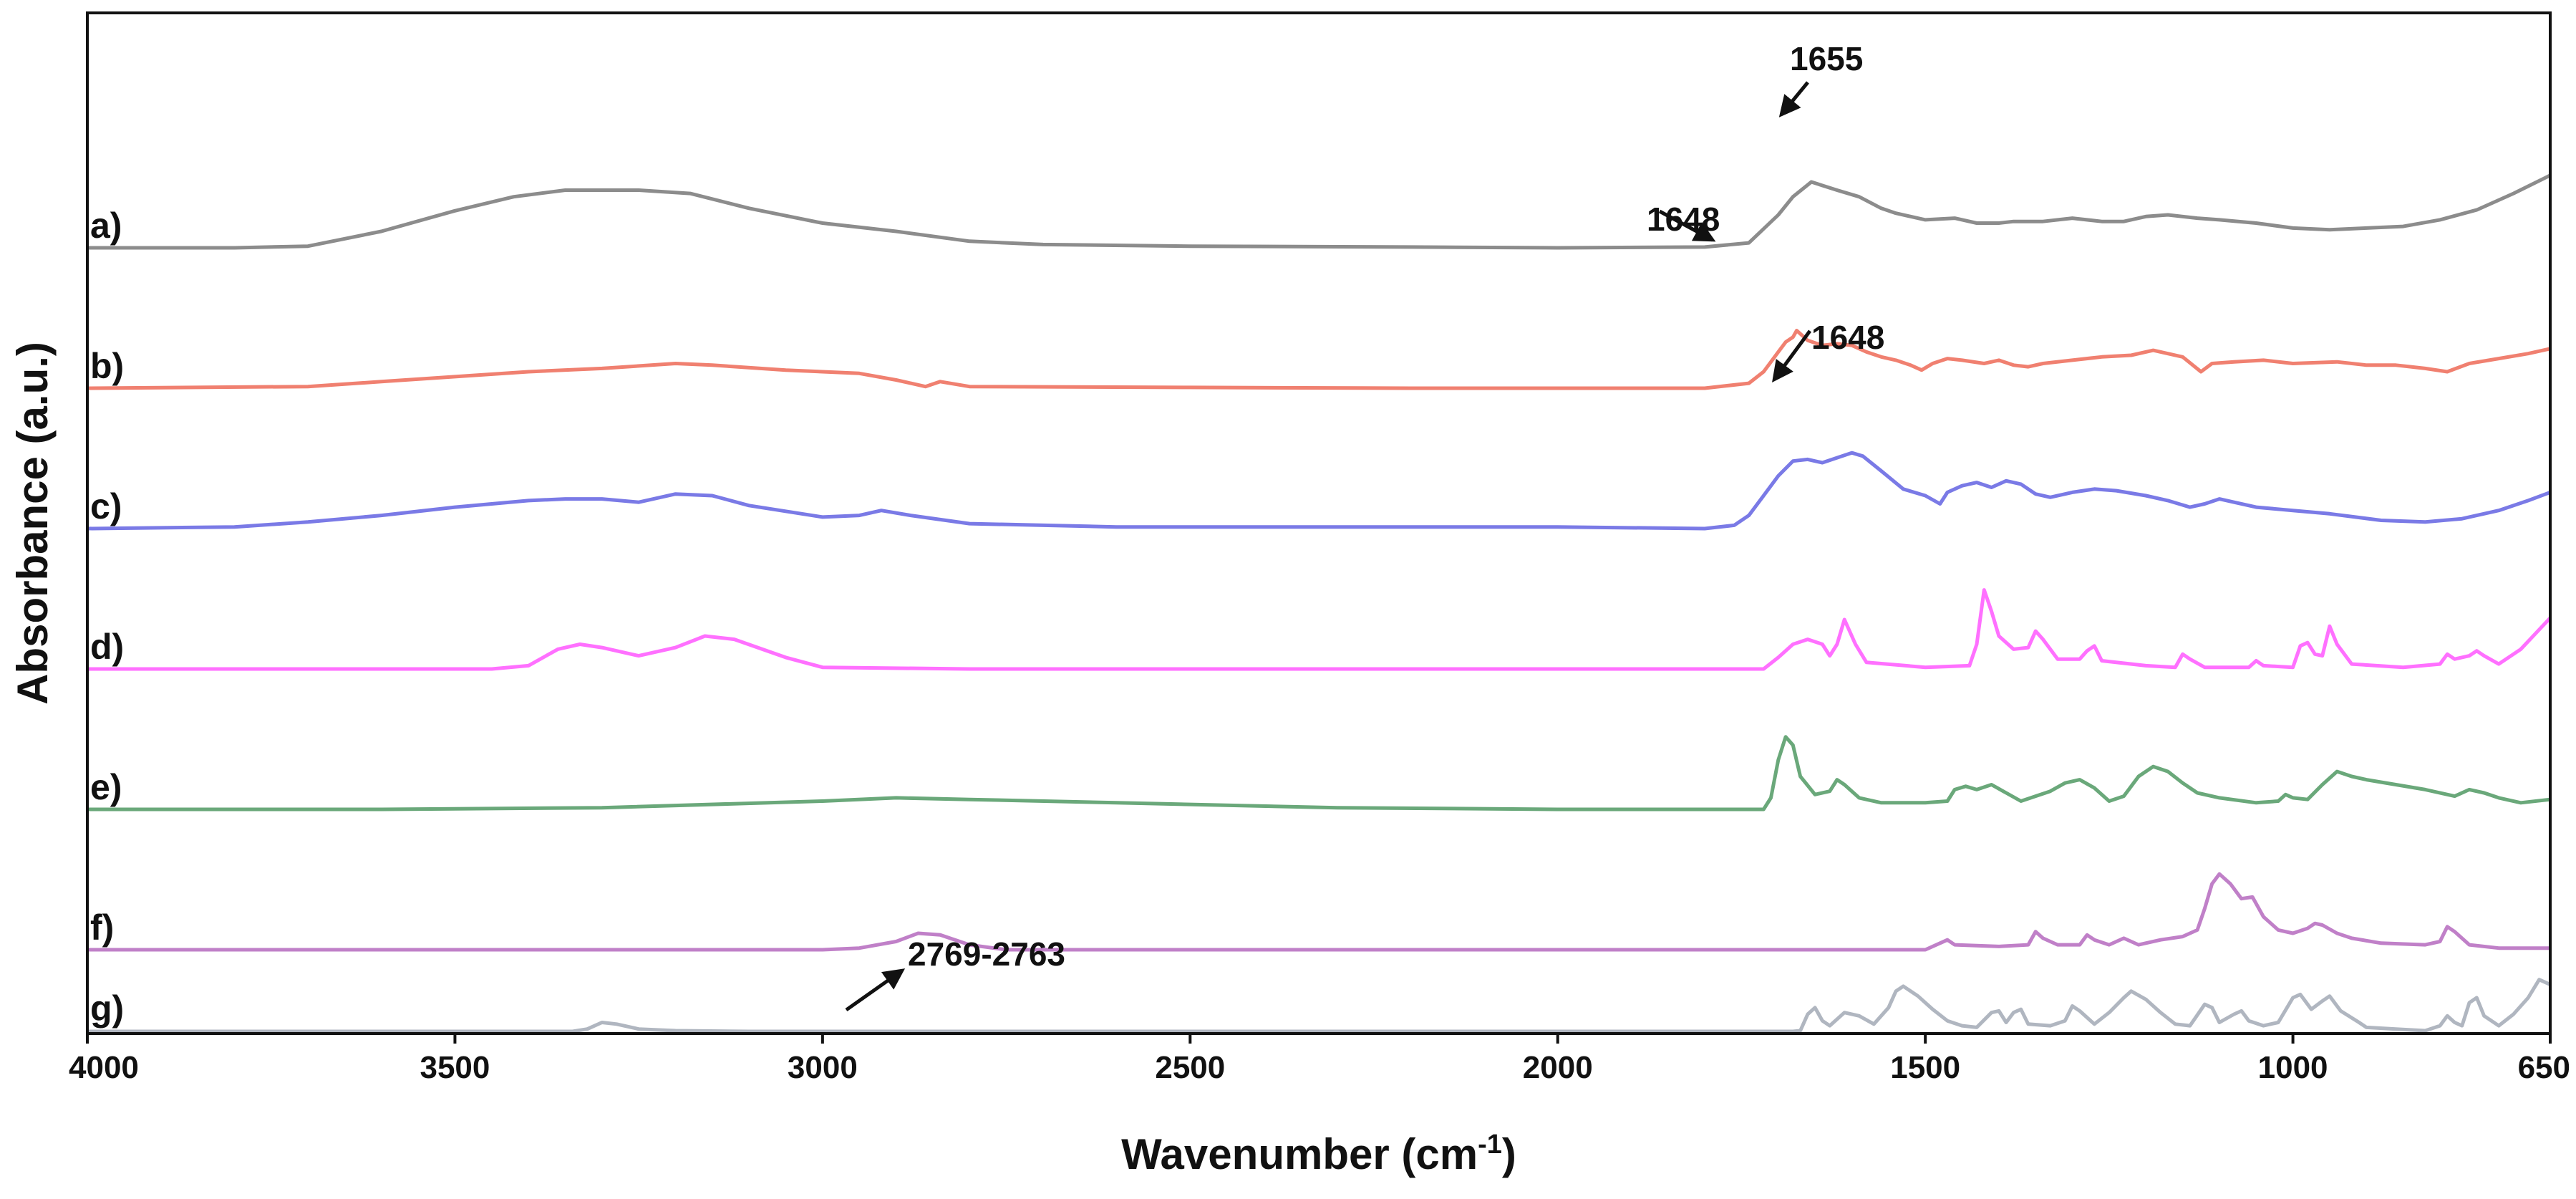 Image resolution: width=2576 pixels, height=1199 pixels. What do you see at coordinates (1318, 912) in the screenshot?
I see `series-line-f` at bounding box center [1318, 912].